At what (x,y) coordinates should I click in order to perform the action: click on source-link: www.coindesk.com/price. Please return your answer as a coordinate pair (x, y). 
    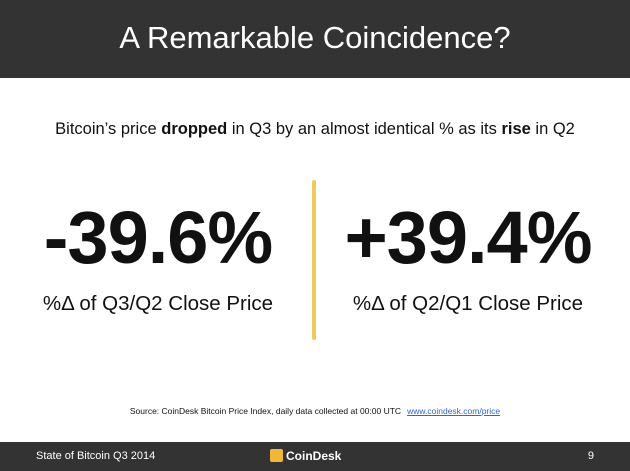
    Looking at the image, I should click on (454, 411).